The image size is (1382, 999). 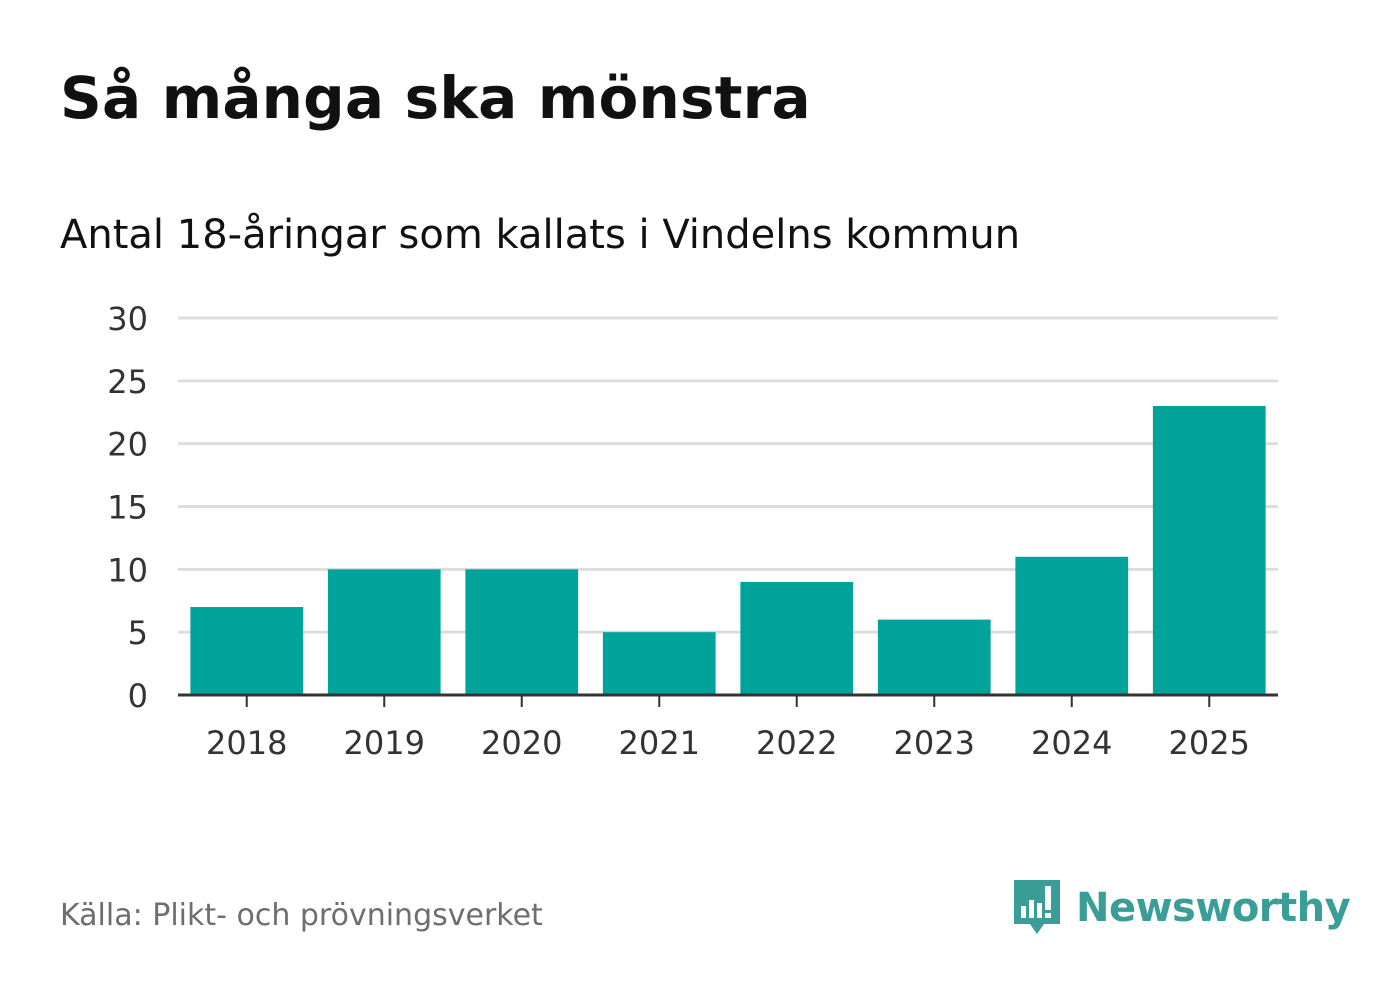 I want to click on chart-title: Så många ska mönstra, so click(x=435, y=98).